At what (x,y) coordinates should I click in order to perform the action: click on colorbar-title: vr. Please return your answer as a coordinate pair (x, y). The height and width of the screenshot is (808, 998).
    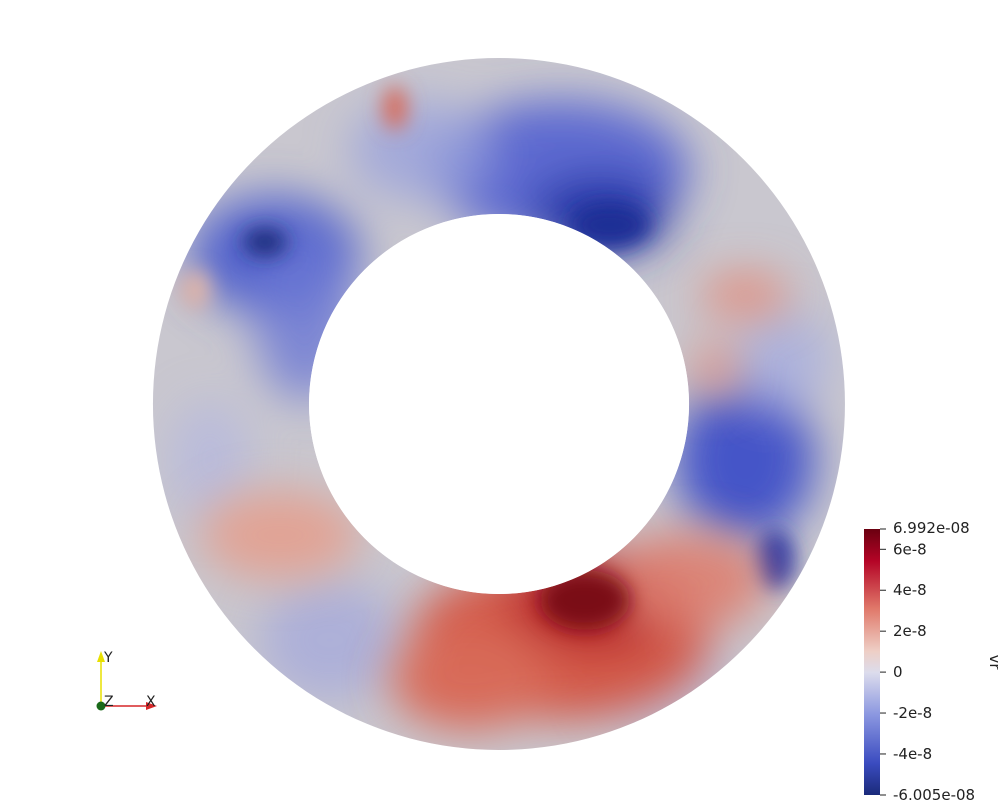
    Looking at the image, I should click on (992, 662).